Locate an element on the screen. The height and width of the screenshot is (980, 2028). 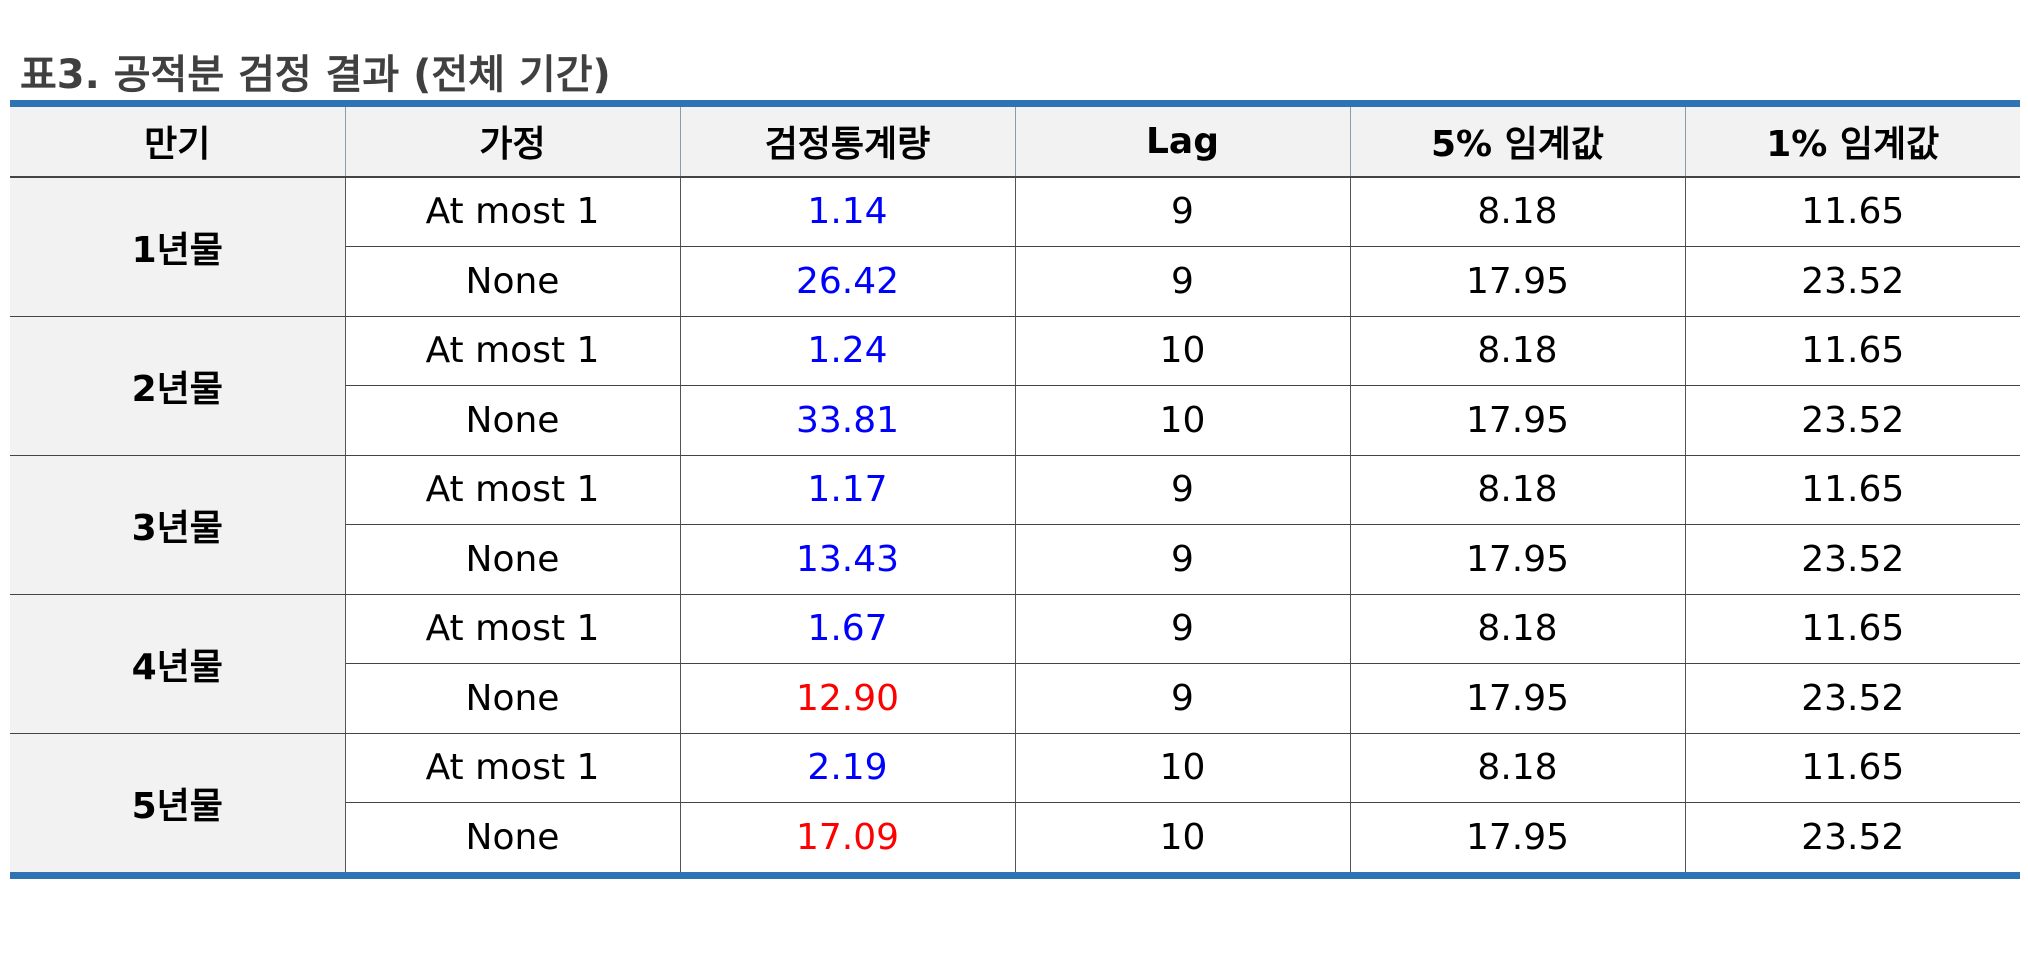
table-row: None 33.81 10 17.95 23.52 is located at coordinates (1015, 420).